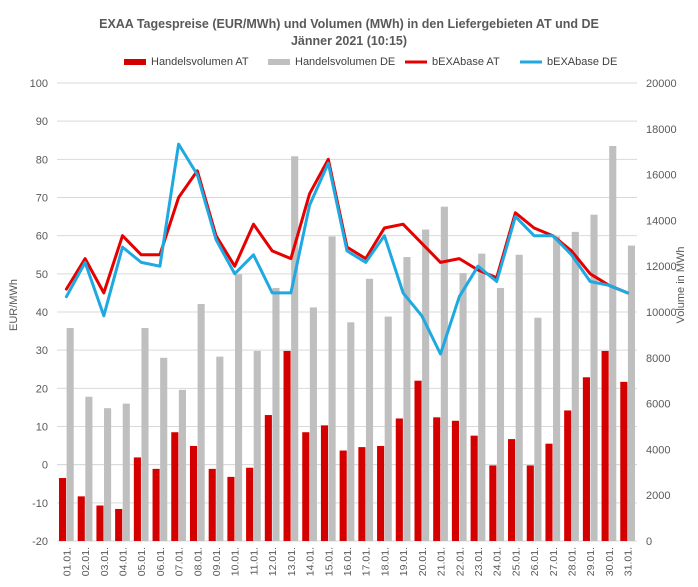 The image size is (698, 587). What do you see at coordinates (498, 561) in the screenshot?
I see `x-tick-label: 24.01.` at bounding box center [498, 561].